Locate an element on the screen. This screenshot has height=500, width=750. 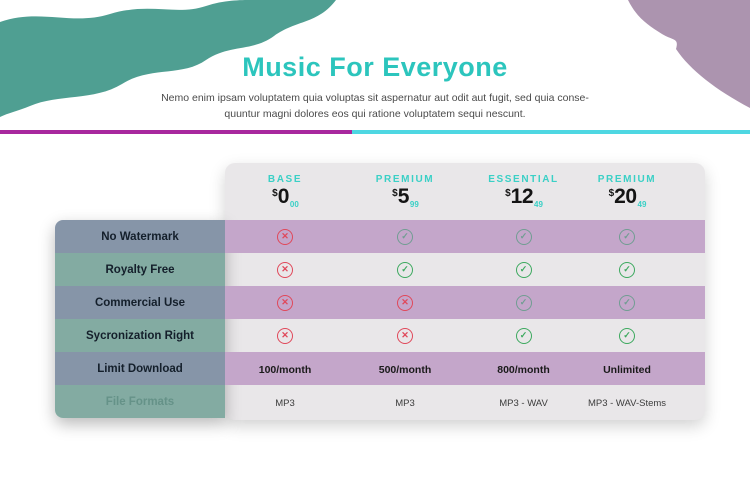
feature-row: Sycronization Right ✕ ✕ ✓ ✓ is located at coordinates (380, 335).